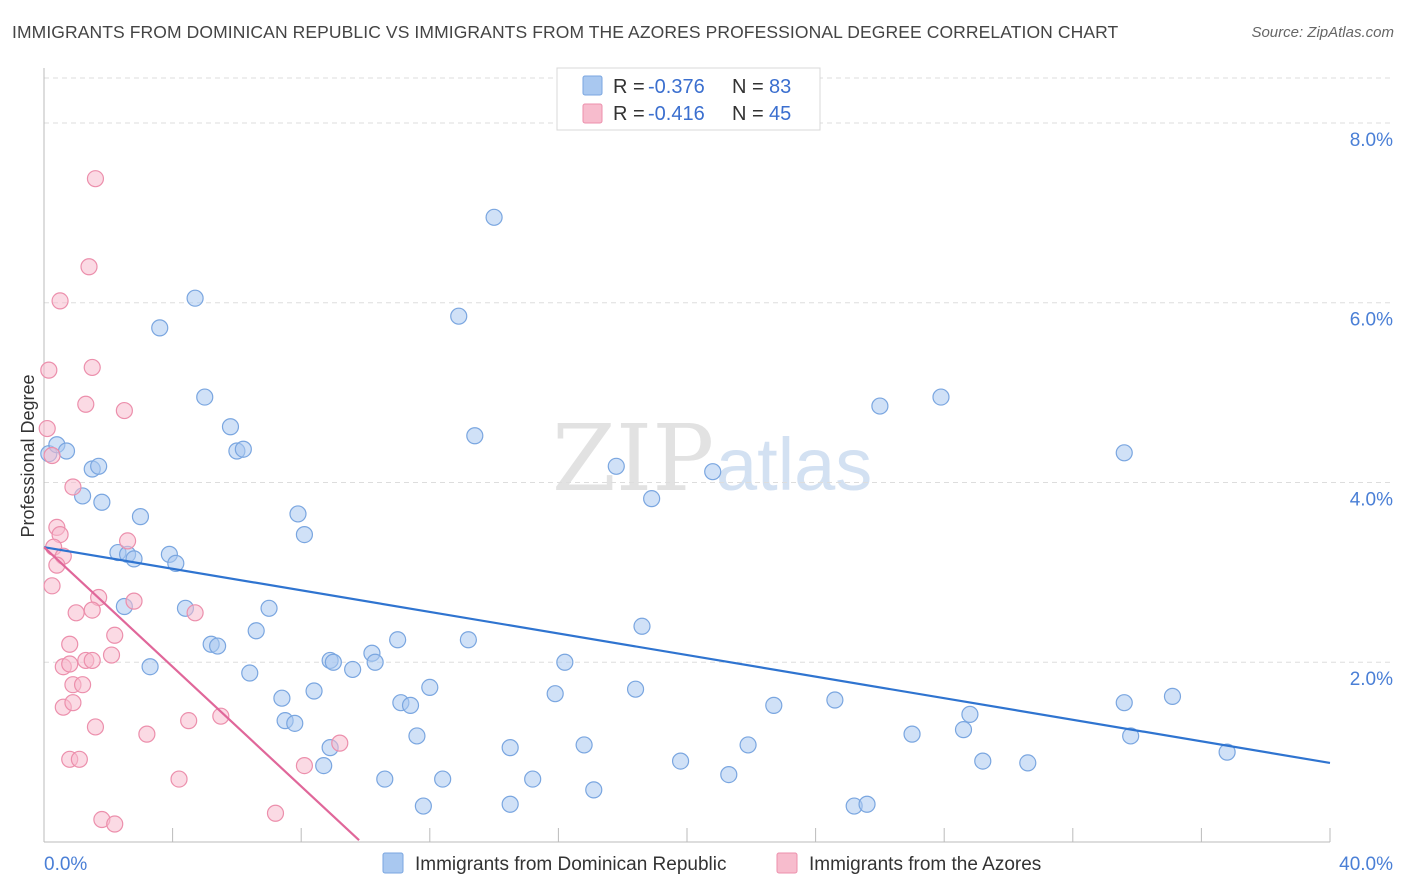 This screenshot has height=892, width=1406. I want to click on series-legend-swatch-blue, so click(393, 863).